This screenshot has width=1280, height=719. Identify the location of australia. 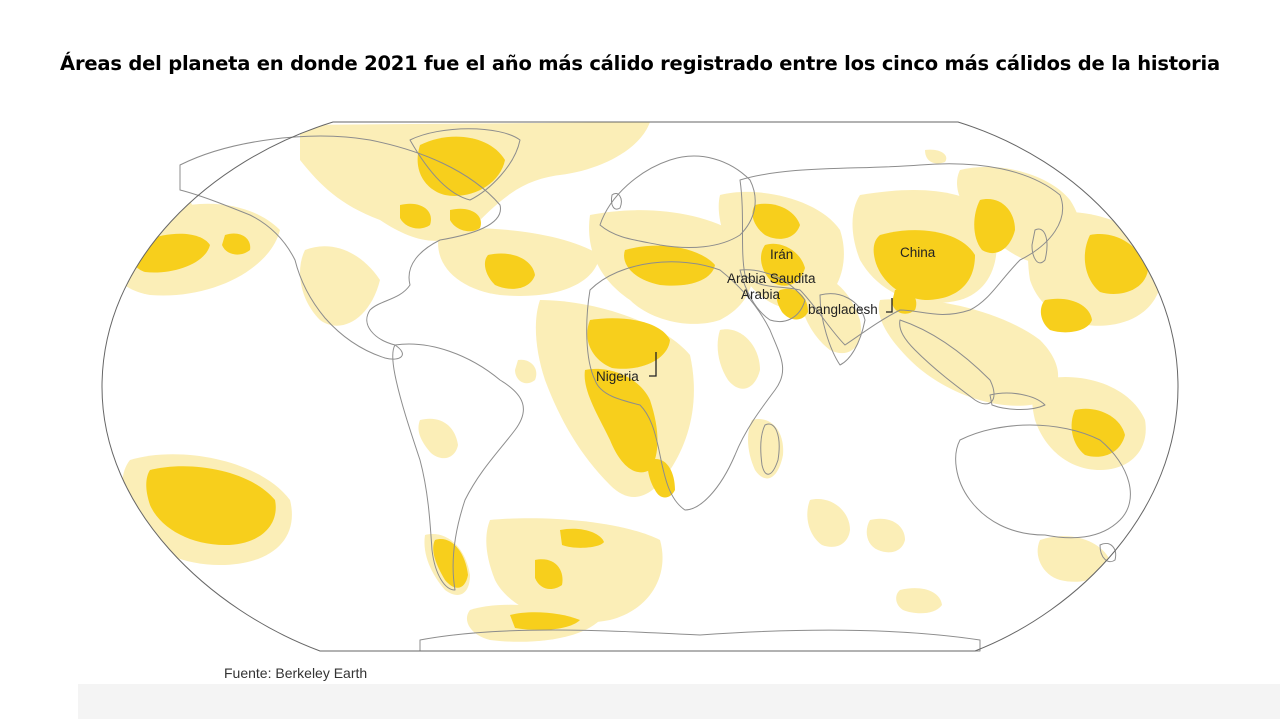
(1043, 481).